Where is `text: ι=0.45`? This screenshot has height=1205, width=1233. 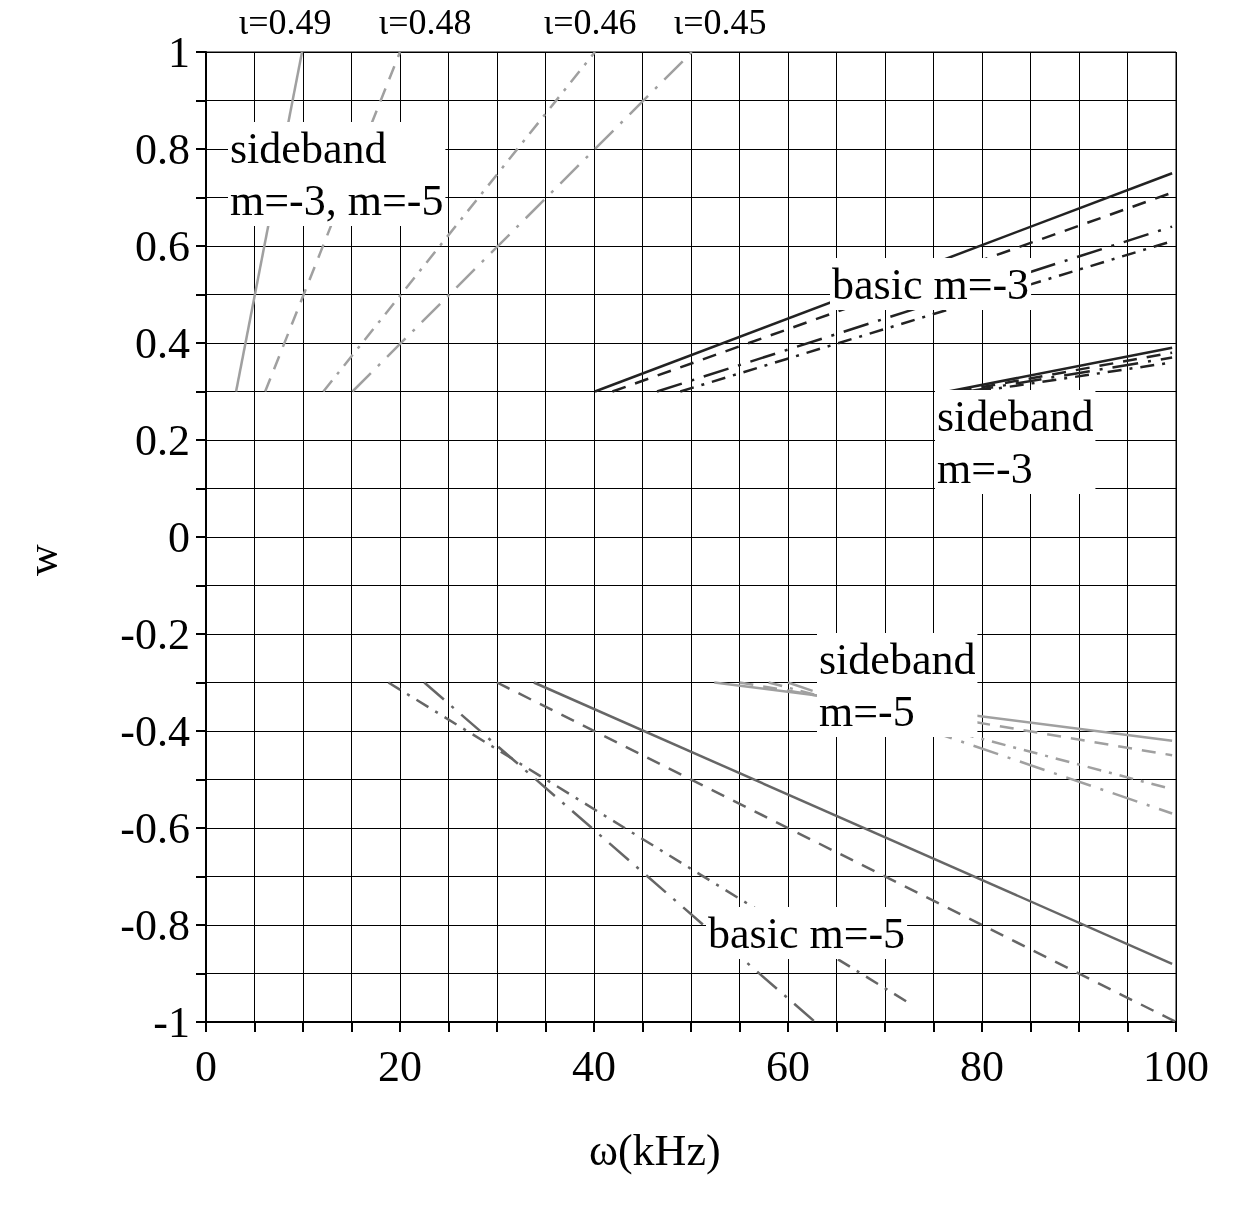
text: ι=0.45 is located at coordinates (720, 22).